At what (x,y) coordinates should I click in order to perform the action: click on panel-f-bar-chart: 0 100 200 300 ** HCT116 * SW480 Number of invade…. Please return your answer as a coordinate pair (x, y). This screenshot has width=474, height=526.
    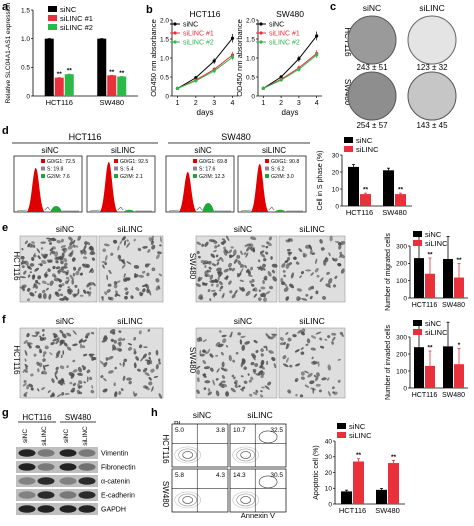
    Looking at the image, I should click on (426, 360).